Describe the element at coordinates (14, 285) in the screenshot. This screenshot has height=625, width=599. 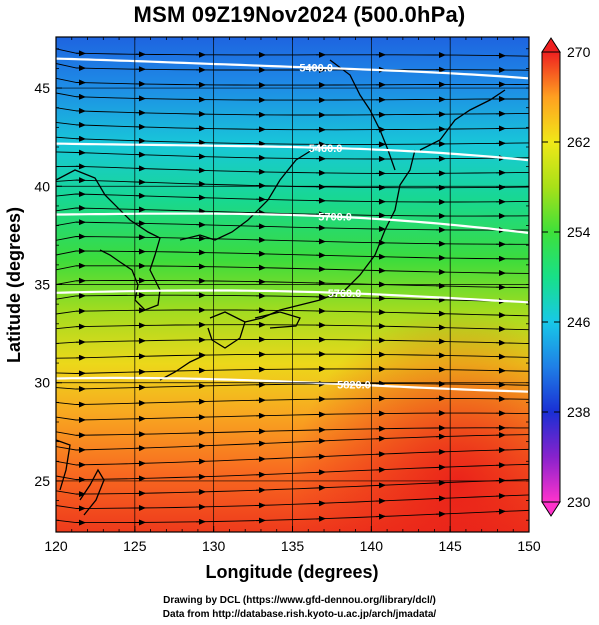
I see `y-axis-label: Latitude (degrees)` at that location.